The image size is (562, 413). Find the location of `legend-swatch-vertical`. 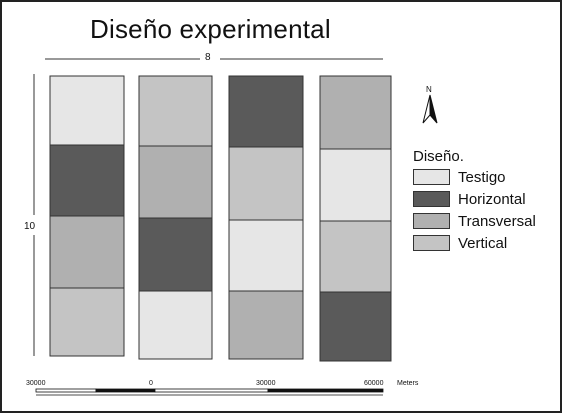

legend-swatch-vertical is located at coordinates (431, 243).